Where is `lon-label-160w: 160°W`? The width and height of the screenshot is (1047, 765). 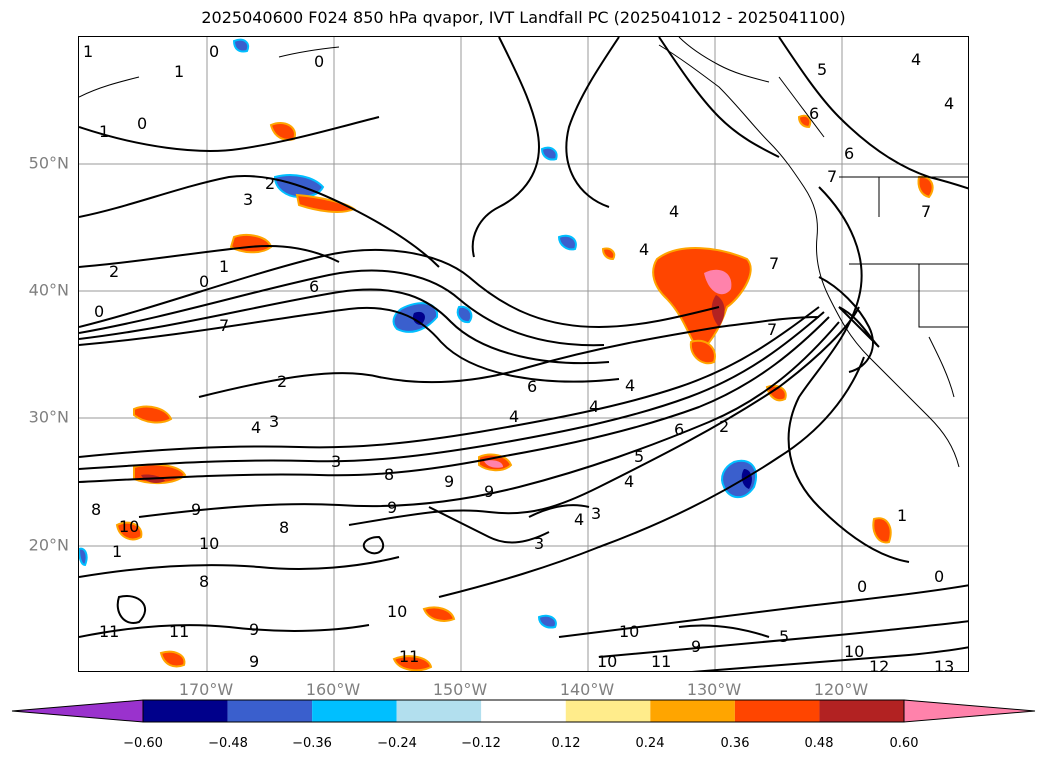
lon-label-160w: 160°W is located at coordinates (333, 689).